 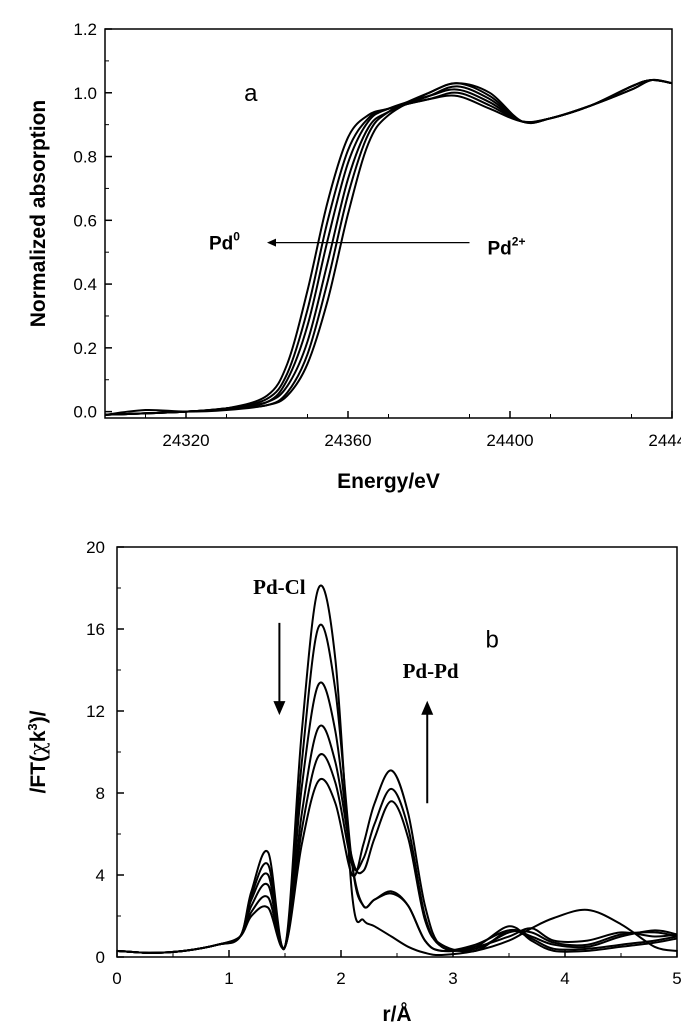 What do you see at coordinates (95, 711) in the screenshot?
I see `panel-b-y-tick-label-12: 12` at bounding box center [95, 711].